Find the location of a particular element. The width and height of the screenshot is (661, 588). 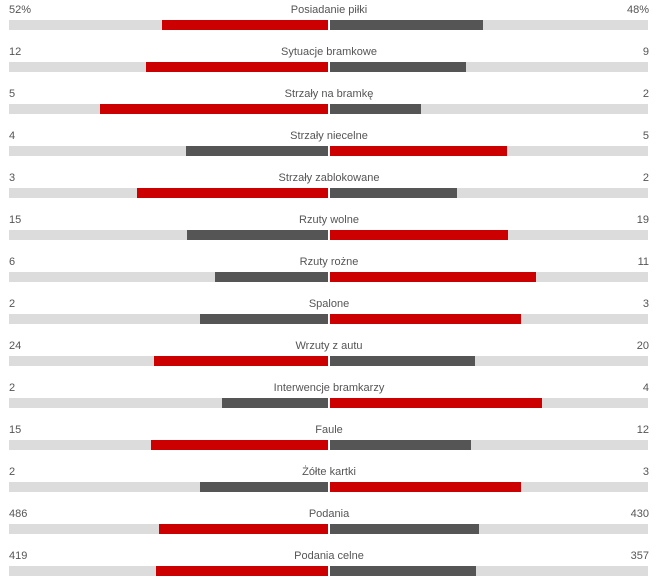

stat-row: 2 Interwencje bramkarzy 4 is located at coordinates (330, 399).